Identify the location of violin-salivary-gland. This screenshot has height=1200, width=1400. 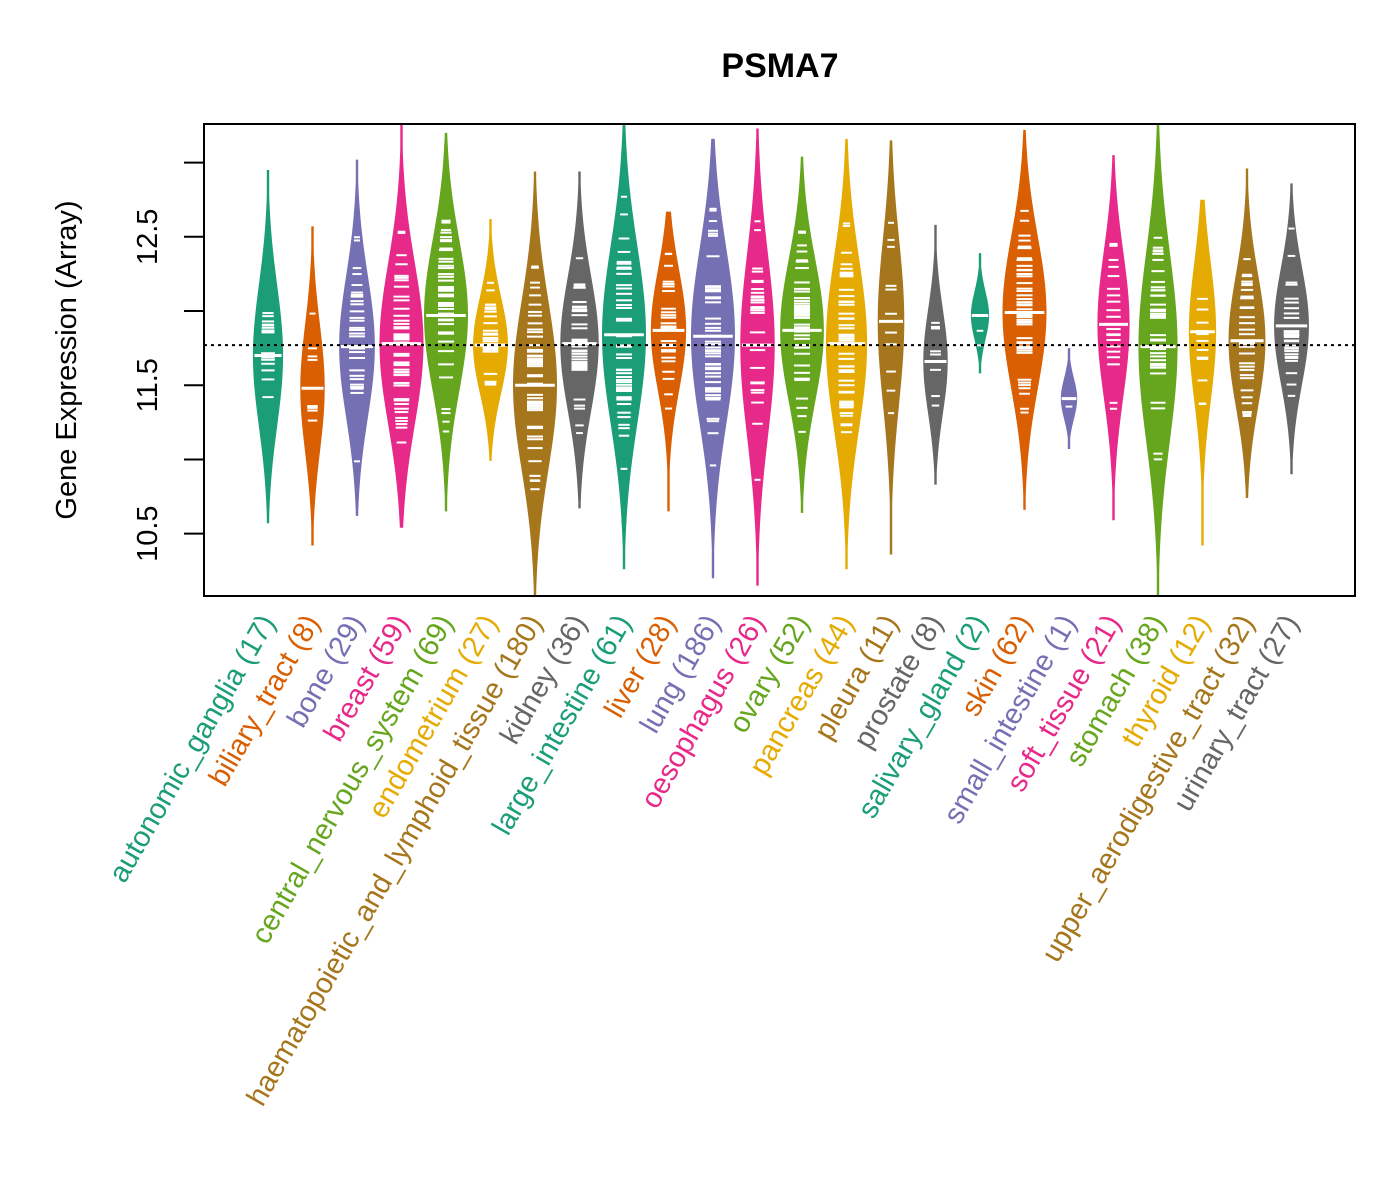
(980, 313).